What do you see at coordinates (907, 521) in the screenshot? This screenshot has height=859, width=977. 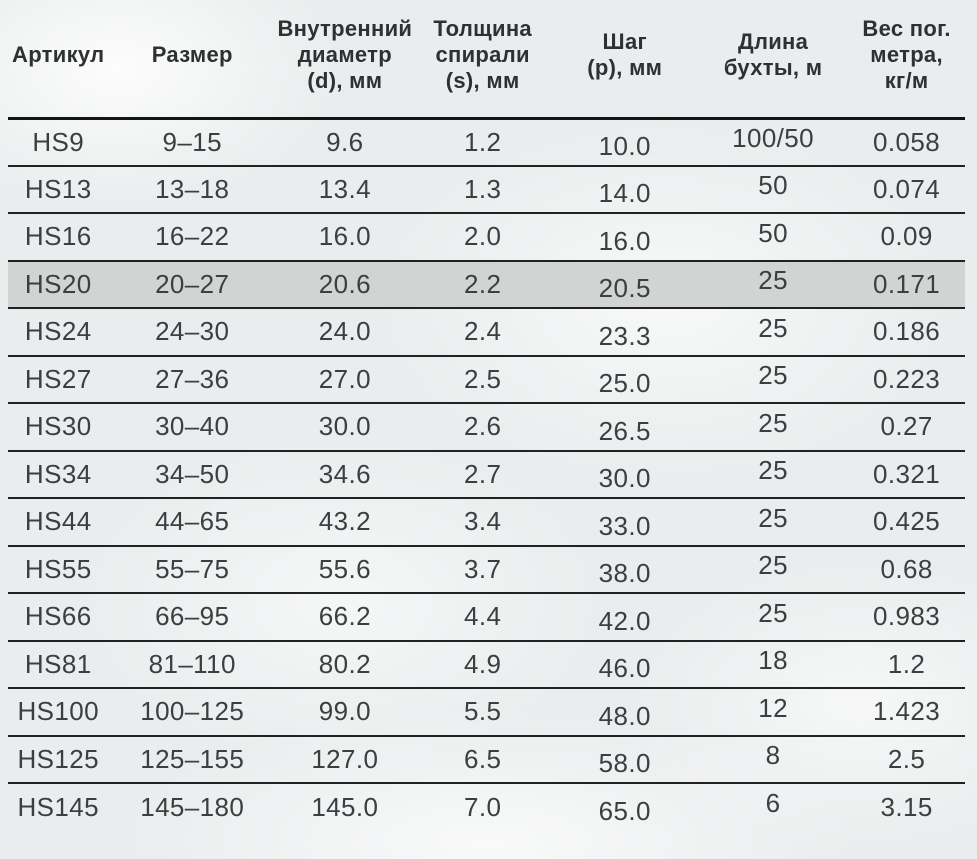 I see `value-cell: 0.425` at bounding box center [907, 521].